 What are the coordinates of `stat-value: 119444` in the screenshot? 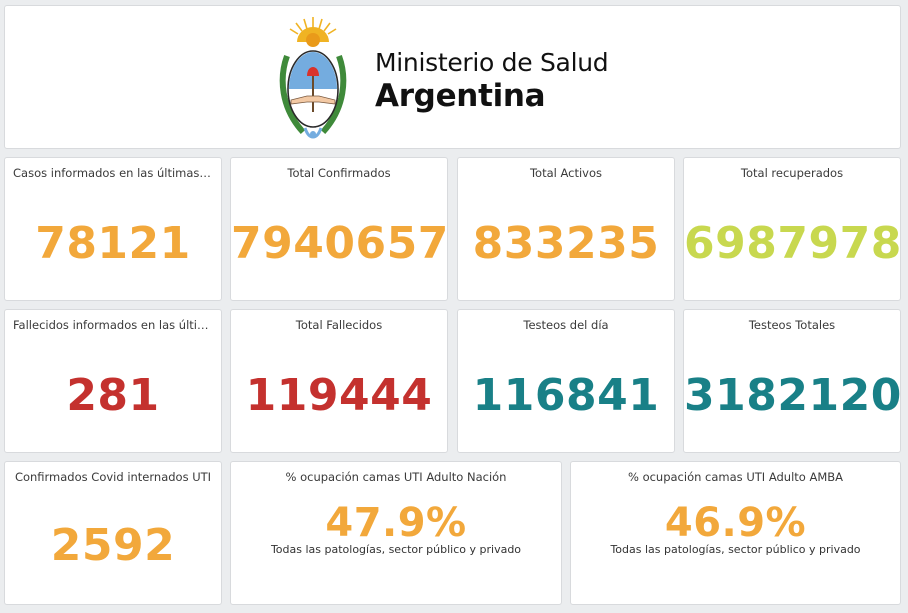 It's located at (339, 395).